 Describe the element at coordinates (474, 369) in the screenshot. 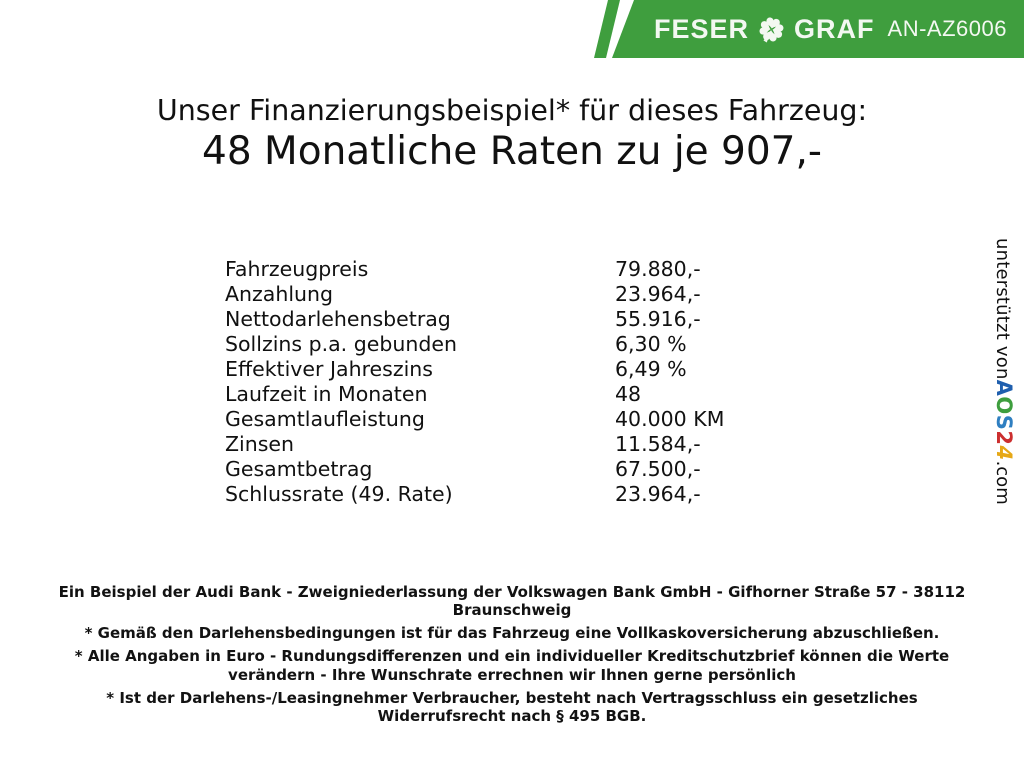

I see `finance-row: Effektiver Jahreszins 6,49 %` at that location.